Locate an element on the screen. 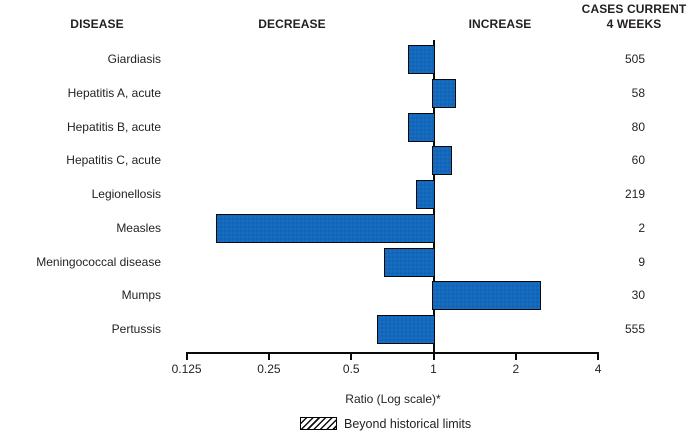  column-header-decrease: DECREASE is located at coordinates (292, 24).